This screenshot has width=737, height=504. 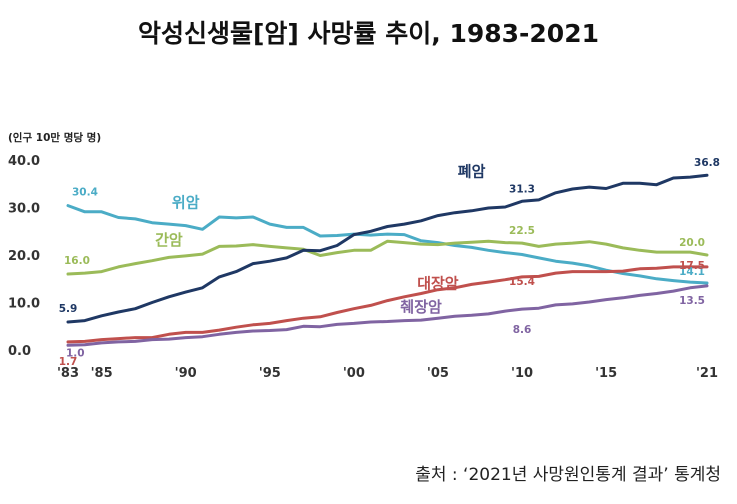 I want to click on series-name-label: 폐암, so click(x=472, y=172).